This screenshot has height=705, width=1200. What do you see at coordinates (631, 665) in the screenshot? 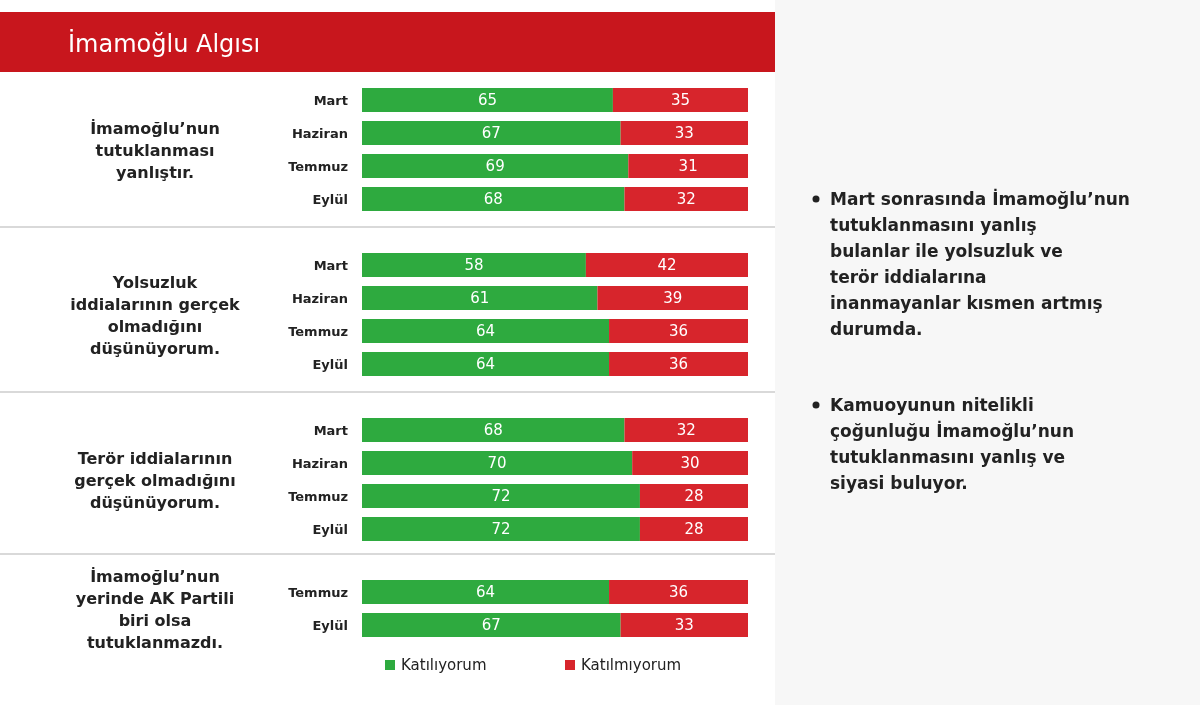
I see `legend-label: Katılmıyorum` at bounding box center [631, 665].